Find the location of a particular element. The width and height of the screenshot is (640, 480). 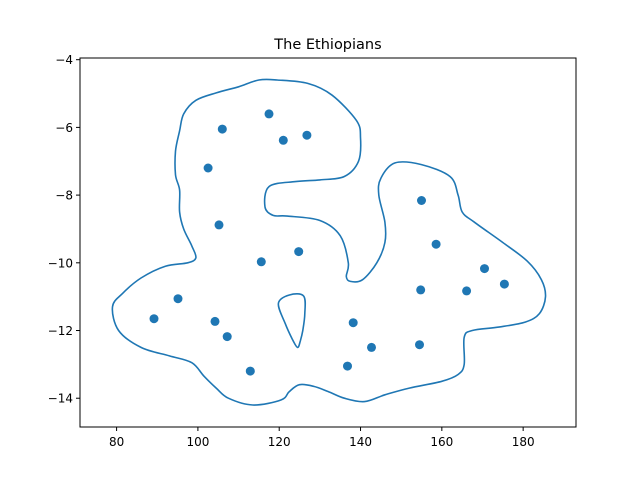

y-tick-label: −6 is located at coordinates (64, 128).